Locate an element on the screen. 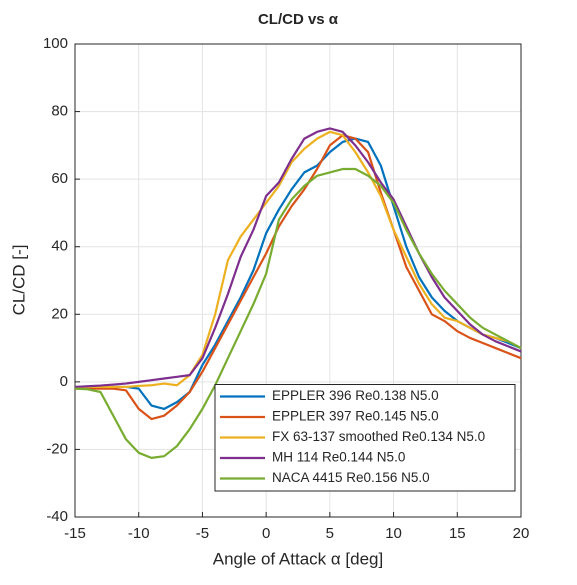 The height and width of the screenshot is (585, 577). y-tick-label: 0 is located at coordinates (64, 381).